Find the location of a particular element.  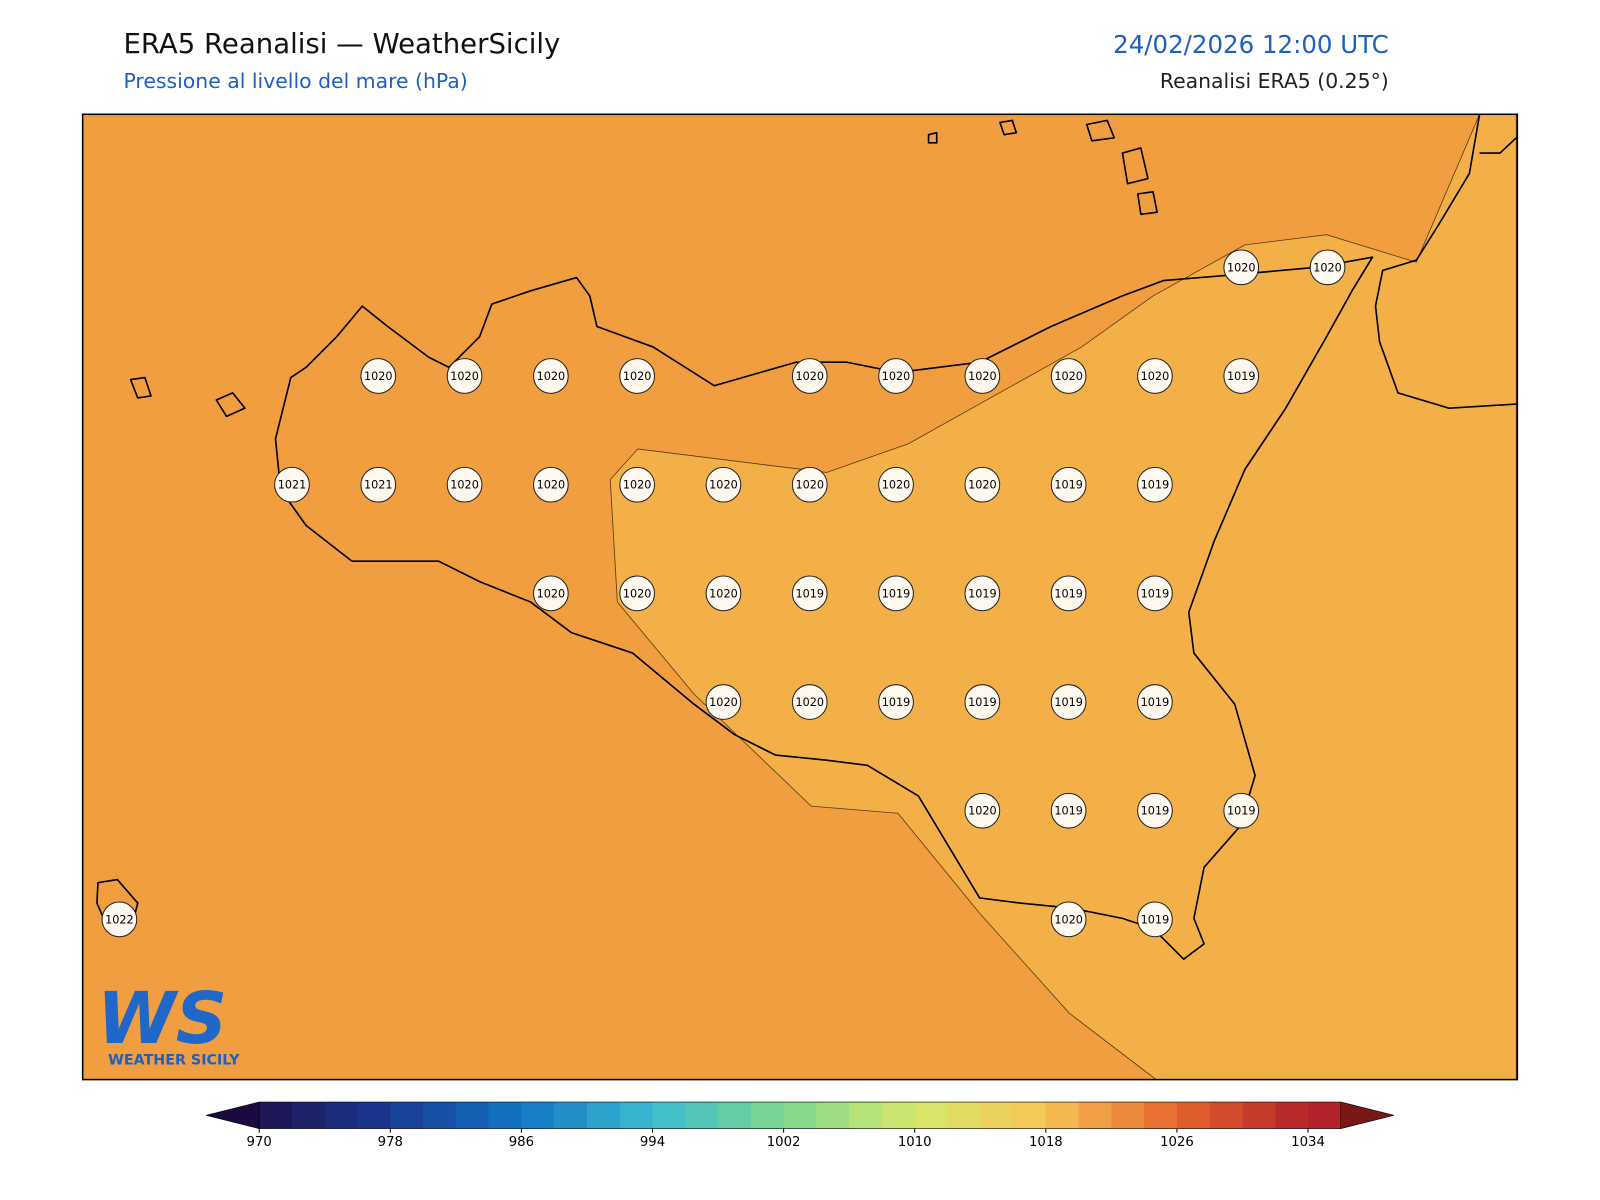

logo-mark: WS is located at coordinates (162, 1018).